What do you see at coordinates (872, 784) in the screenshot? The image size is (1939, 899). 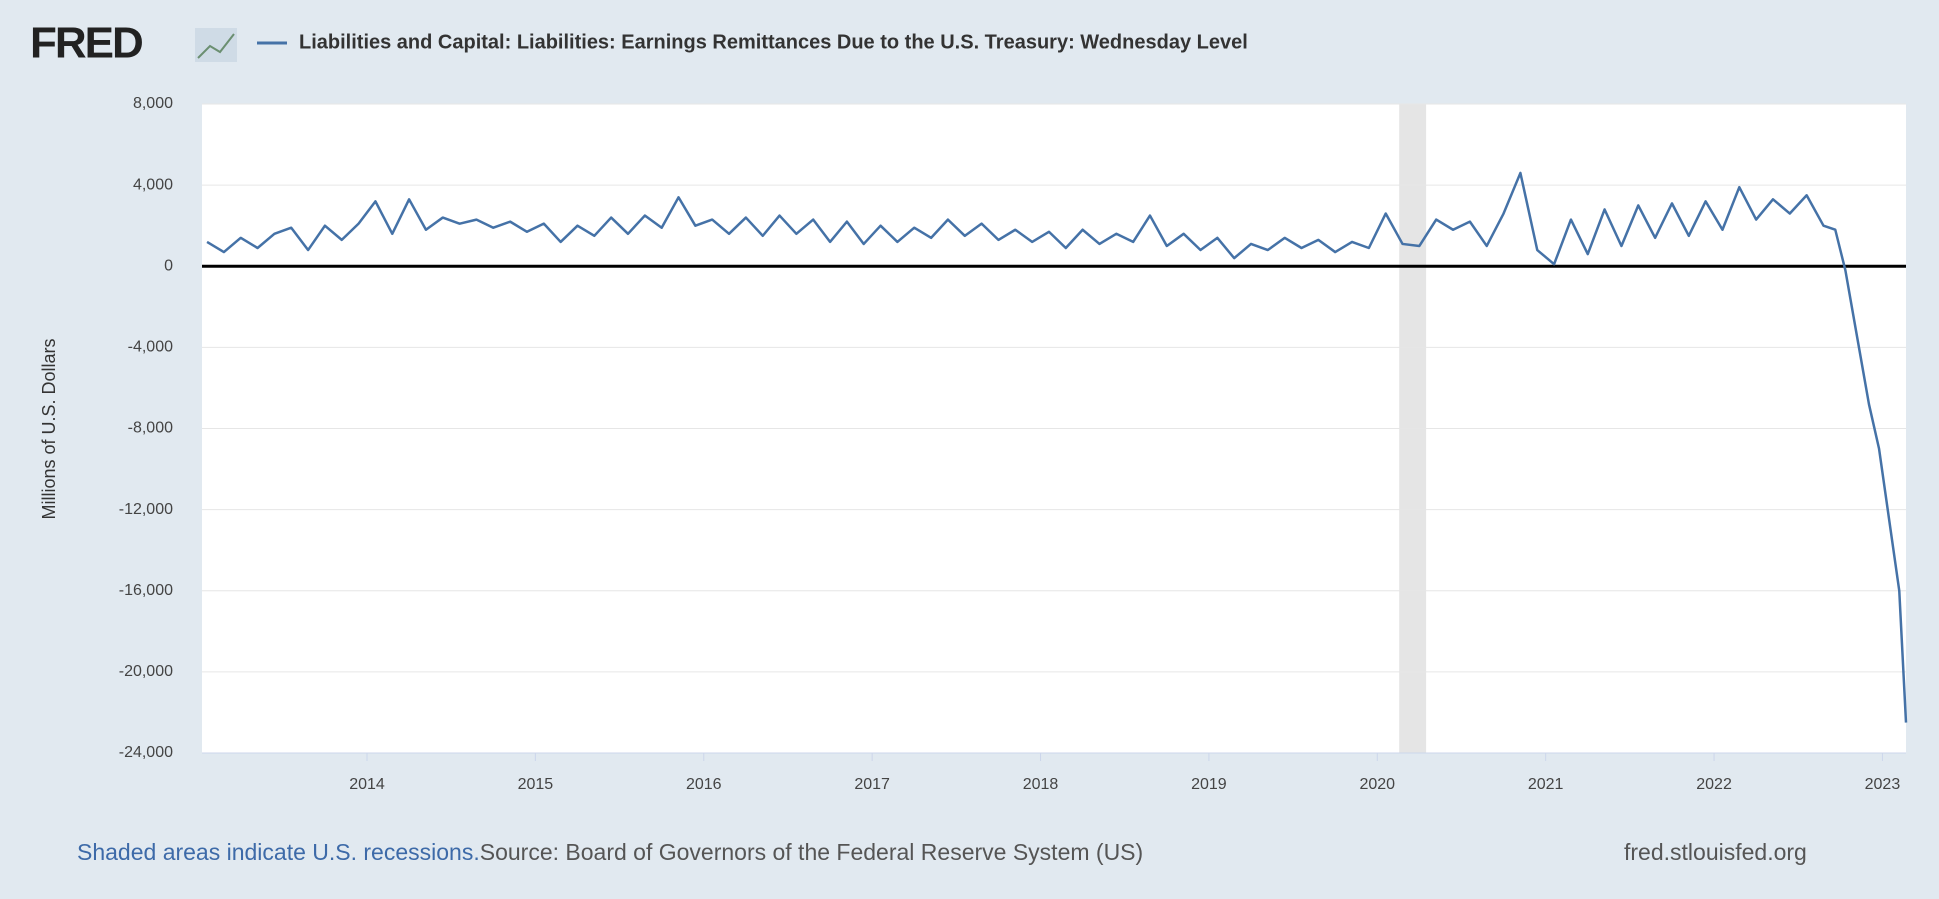 I see `x-tick-label: 2017` at bounding box center [872, 784].